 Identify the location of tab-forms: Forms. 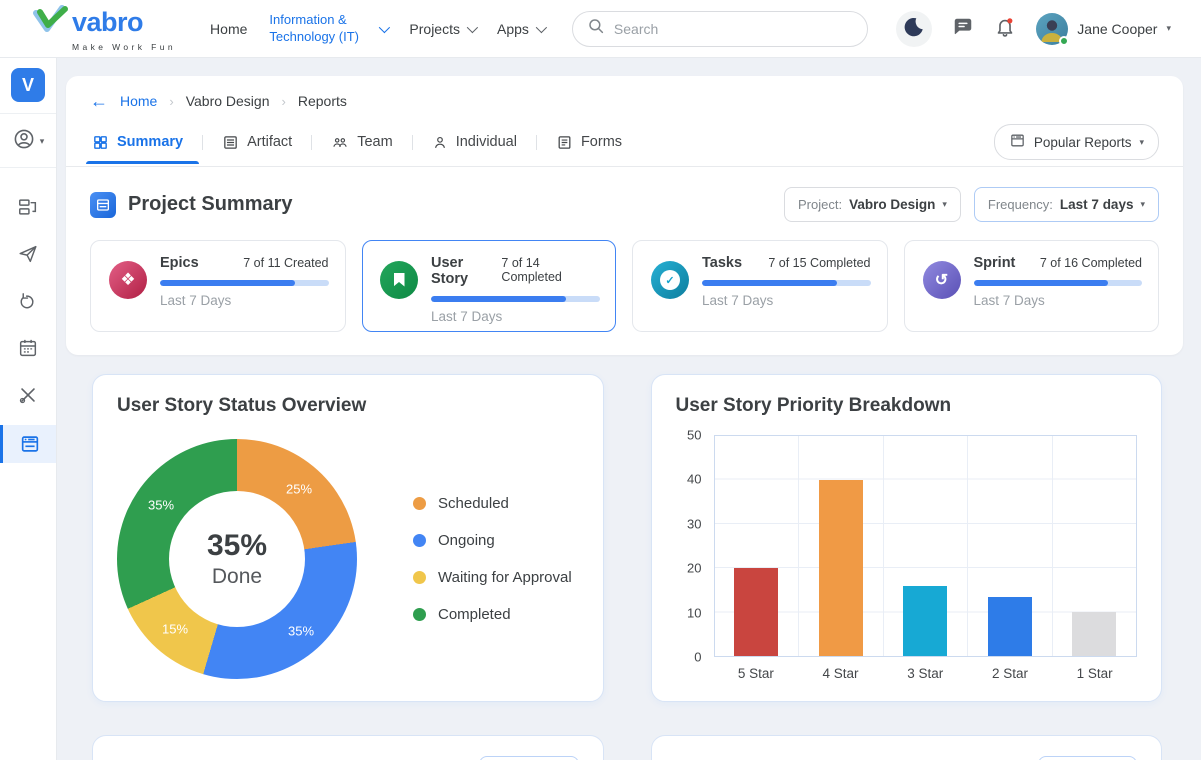
(589, 145).